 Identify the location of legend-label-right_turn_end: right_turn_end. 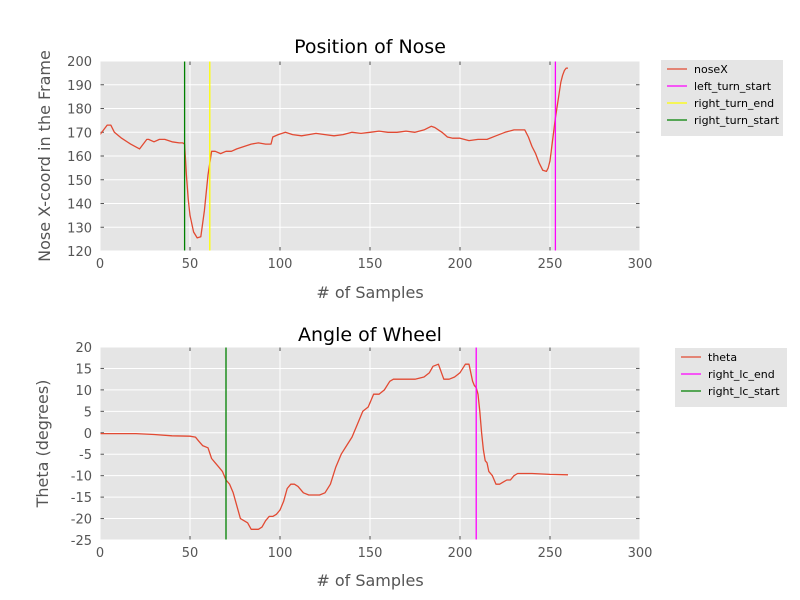
(734, 103).